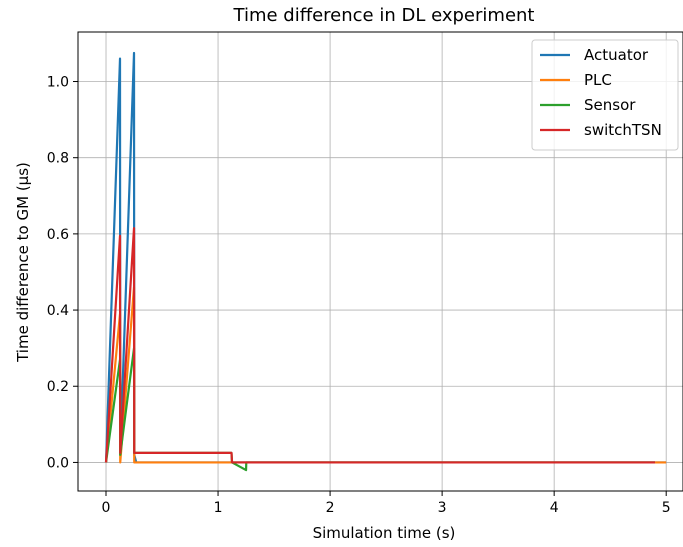  What do you see at coordinates (58, 83) in the screenshot?
I see `y-tick-label: 1.0` at bounding box center [58, 83].